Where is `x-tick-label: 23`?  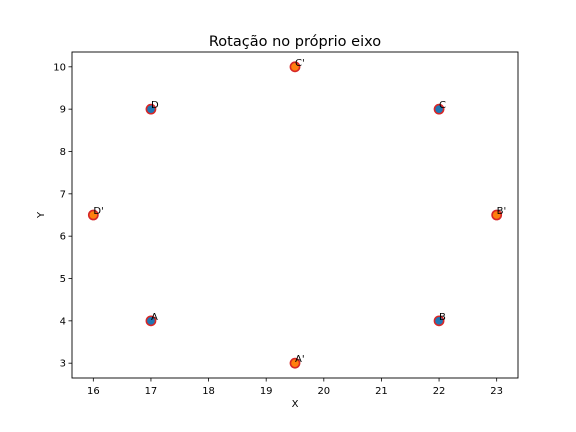
x-tick-label: 23 is located at coordinates (496, 391).